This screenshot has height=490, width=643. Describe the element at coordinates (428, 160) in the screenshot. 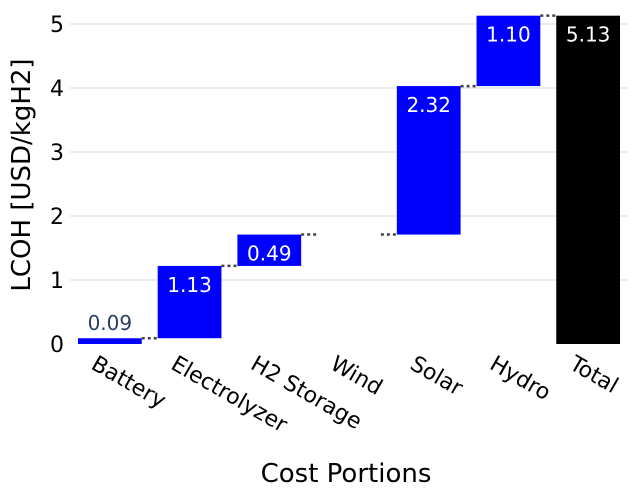

I see `bar-solar` at that location.